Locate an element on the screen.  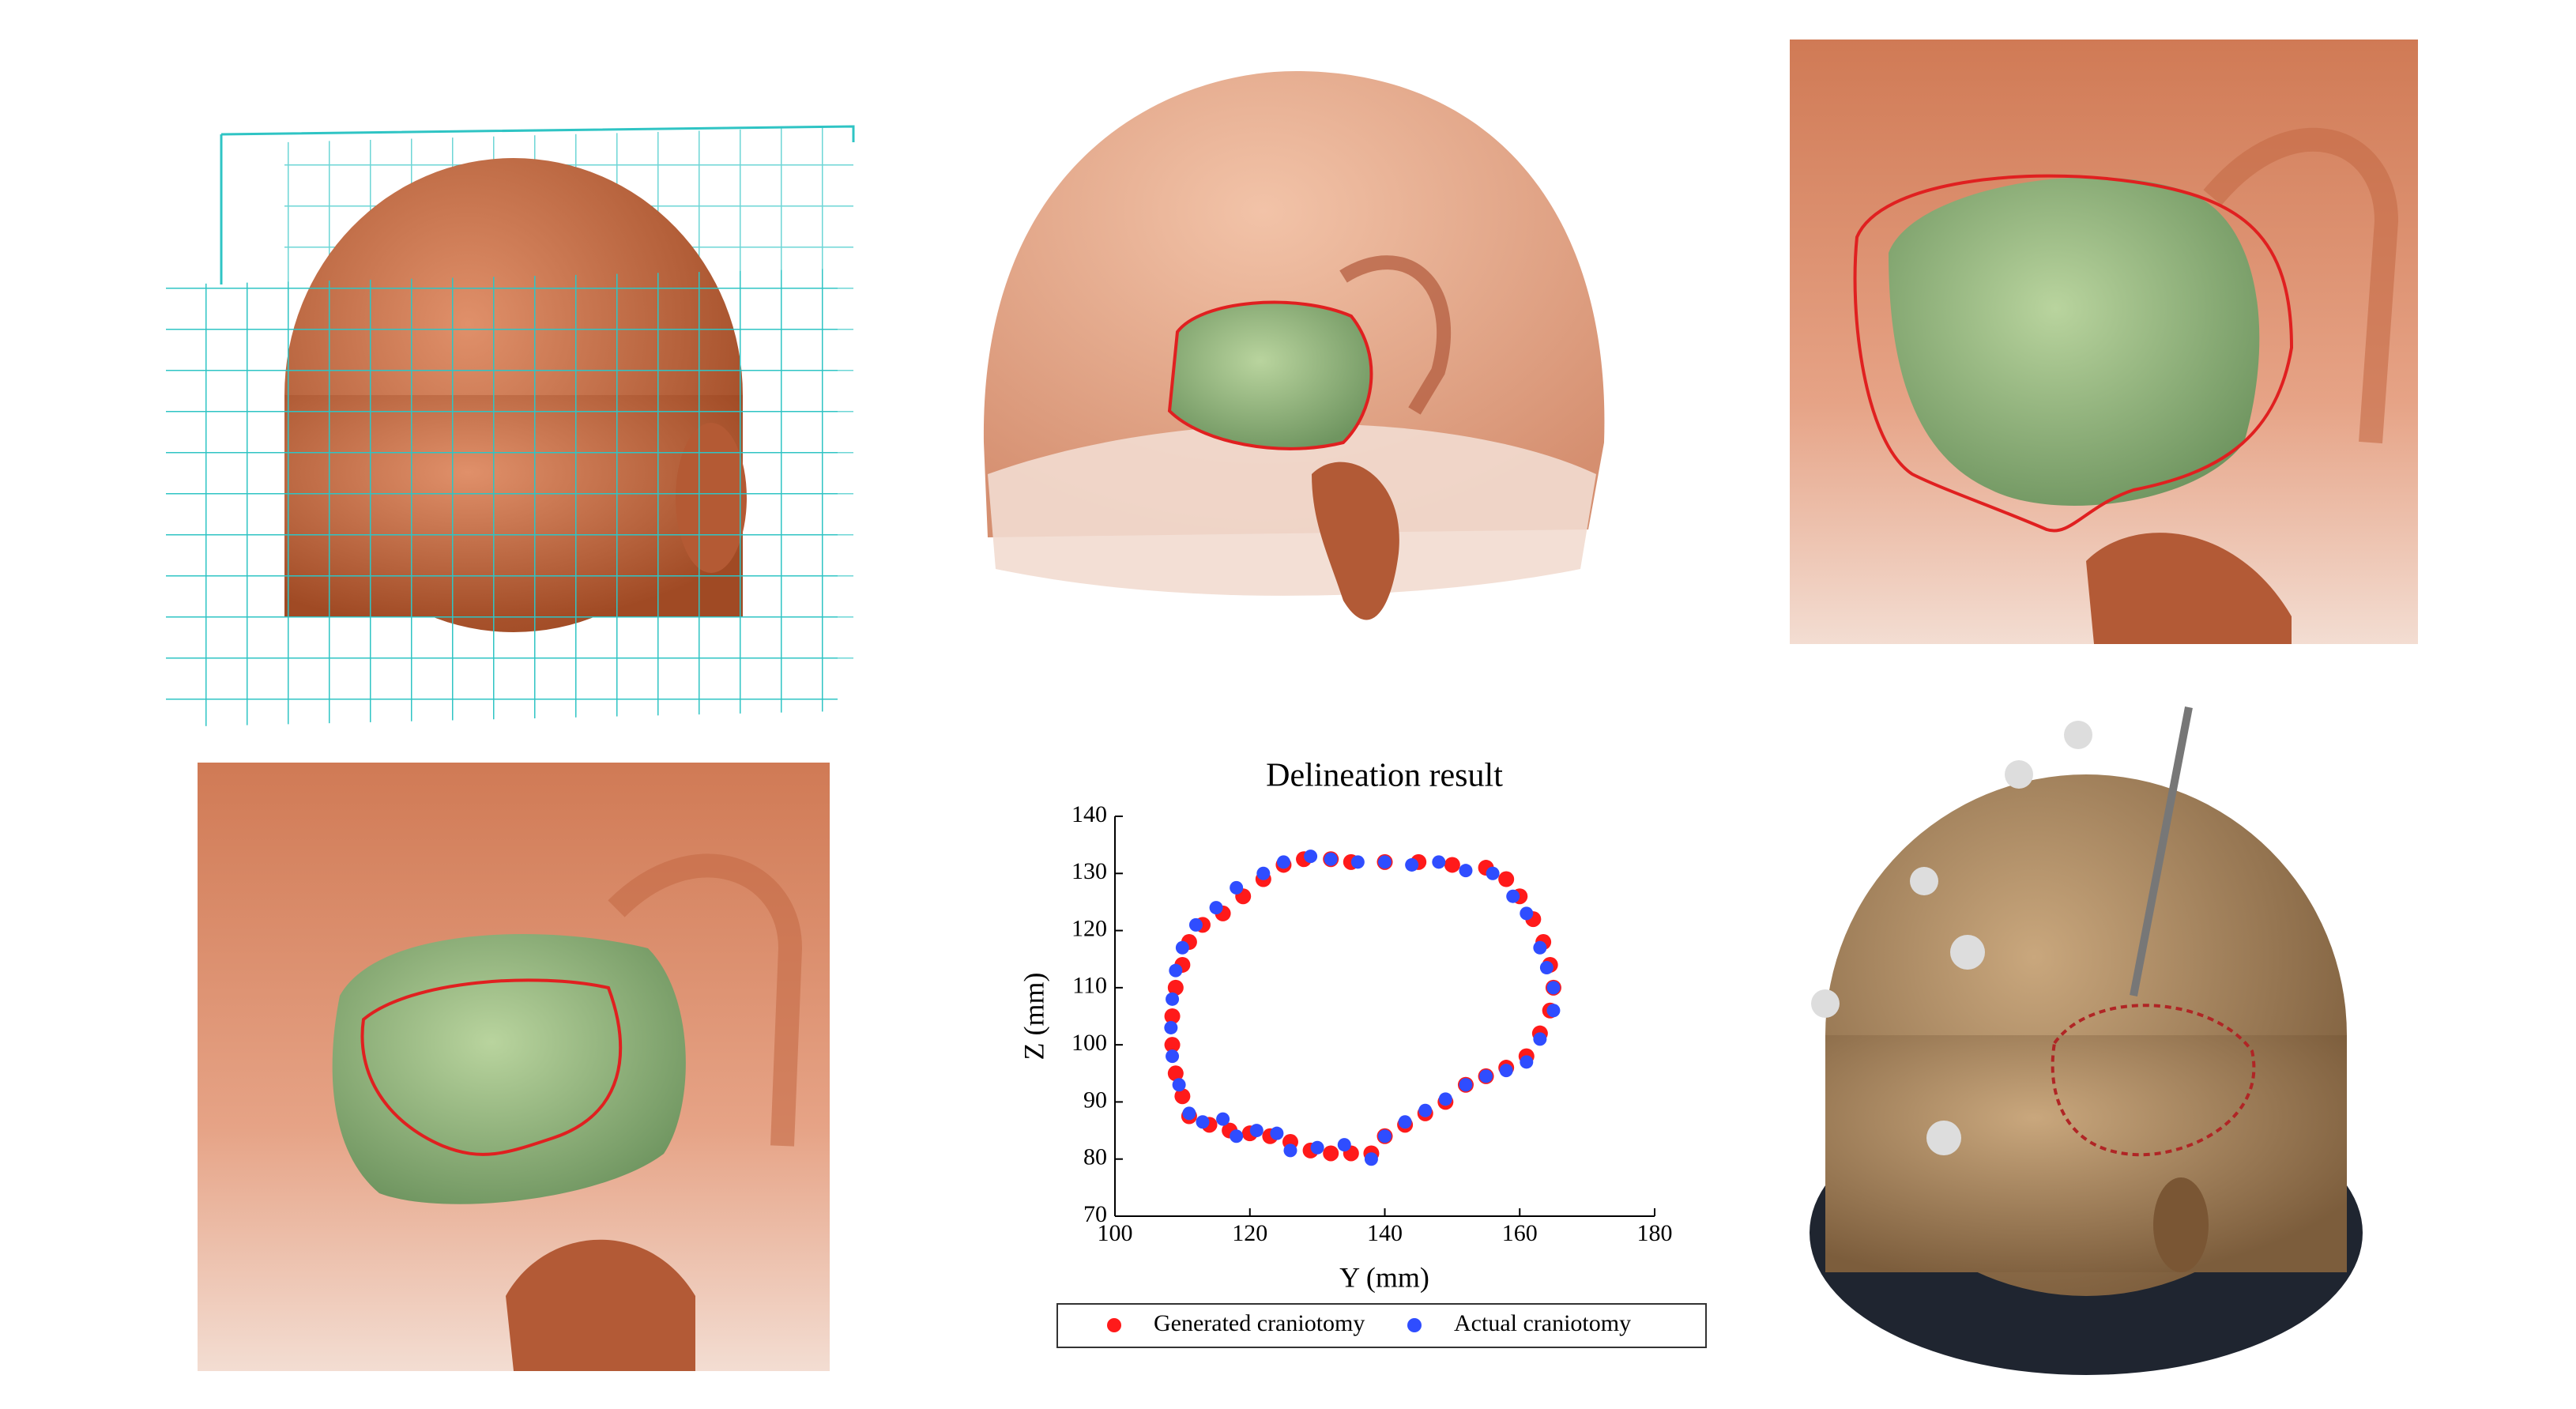
x-tick-label: 140 is located at coordinates (1385, 1233).